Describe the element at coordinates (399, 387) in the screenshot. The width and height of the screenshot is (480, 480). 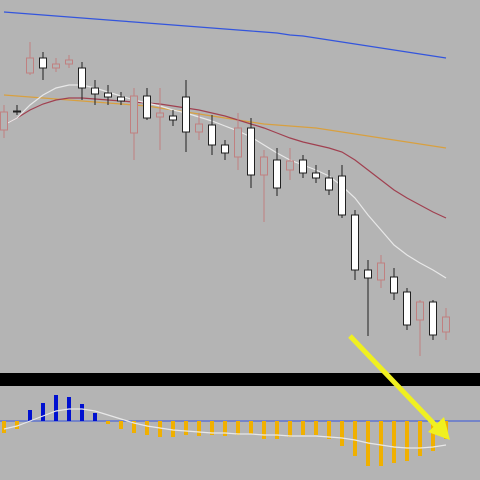
I see `annotation-arrow` at that location.